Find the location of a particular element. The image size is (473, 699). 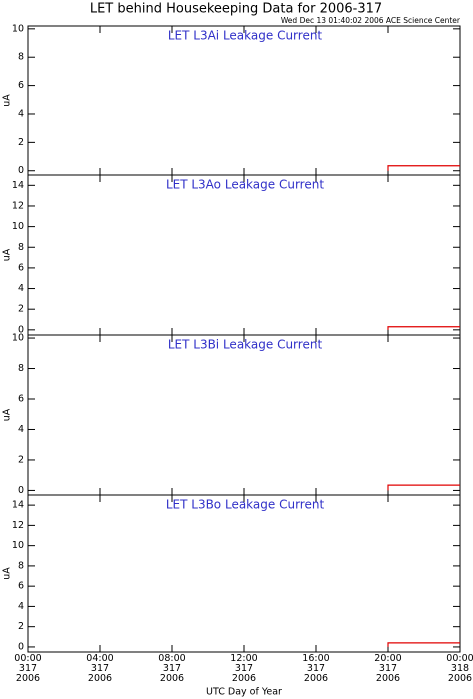

panel-annotation: LET L3Ai Leakage Current is located at coordinates (245, 36).